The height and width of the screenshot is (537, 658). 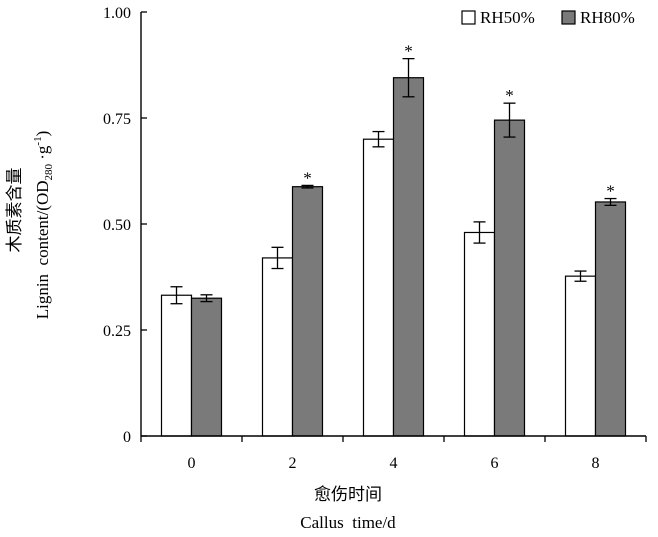 I want to click on y-title-main: Lignin content/(OD, so click(x=42, y=249).